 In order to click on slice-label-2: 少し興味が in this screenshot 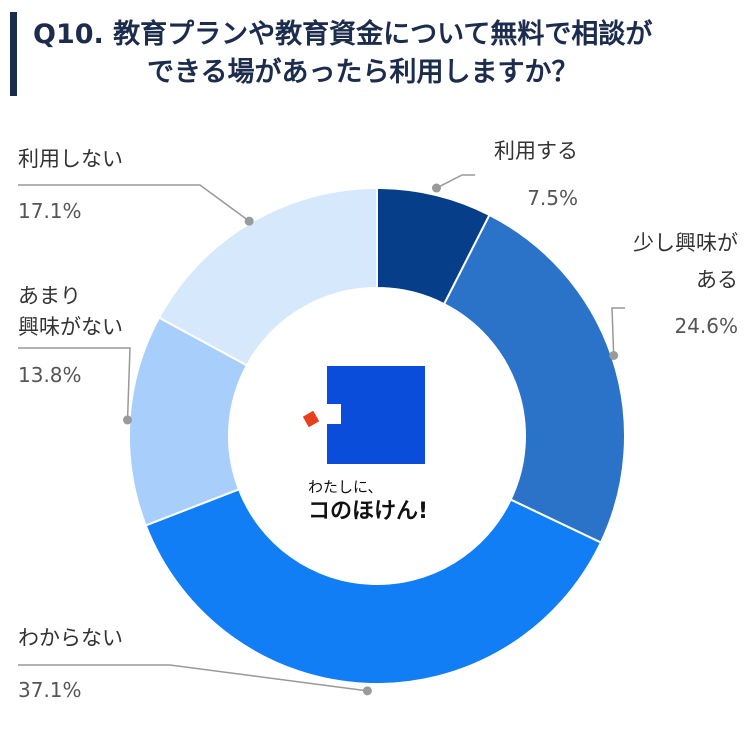, I will do `click(685, 243)`.